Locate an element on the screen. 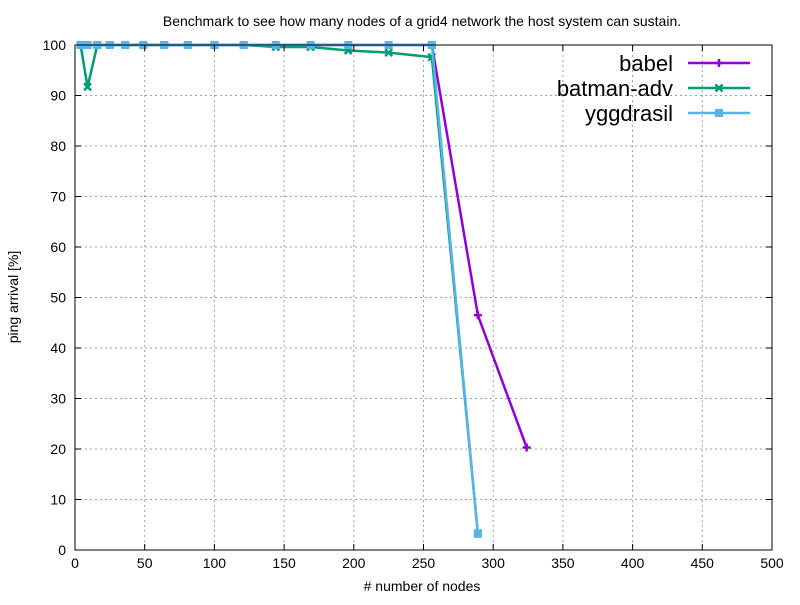  x-axis-label: # number of nodes is located at coordinates (422, 586).